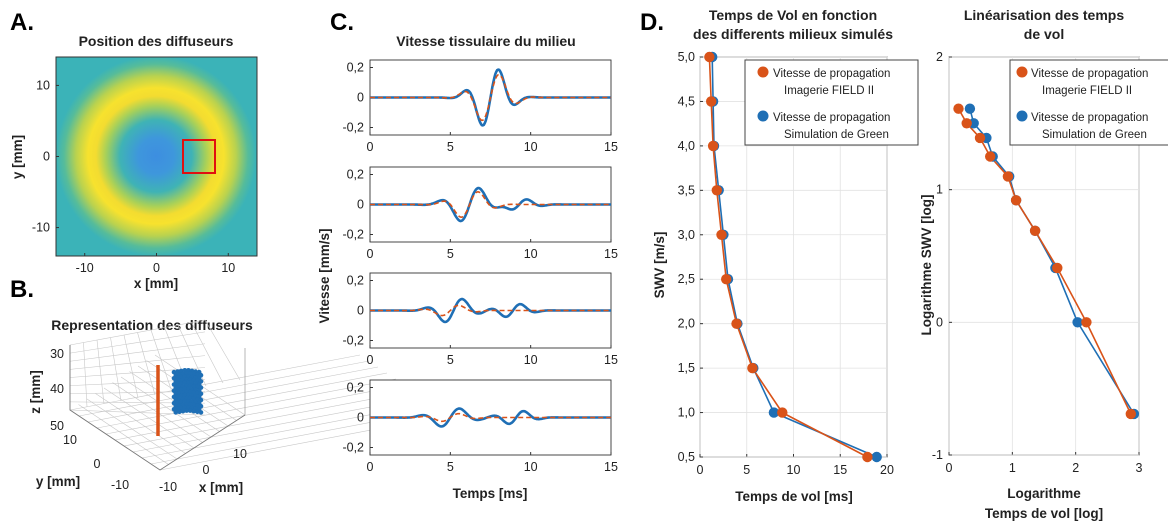  I want to click on box-edge, so click(157, 408).